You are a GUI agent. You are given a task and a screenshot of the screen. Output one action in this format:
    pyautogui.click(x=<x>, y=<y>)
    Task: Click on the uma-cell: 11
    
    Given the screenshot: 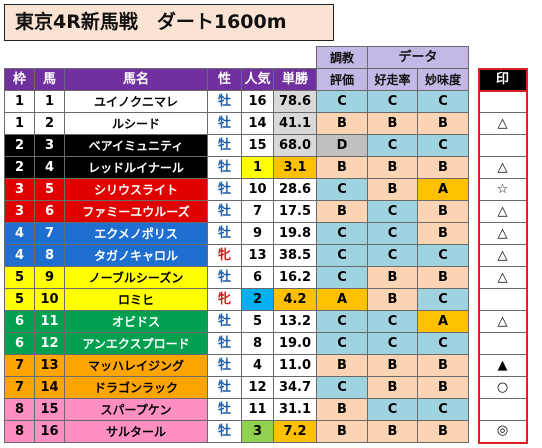 What is the action you would take?
    pyautogui.click(x=49, y=321)
    